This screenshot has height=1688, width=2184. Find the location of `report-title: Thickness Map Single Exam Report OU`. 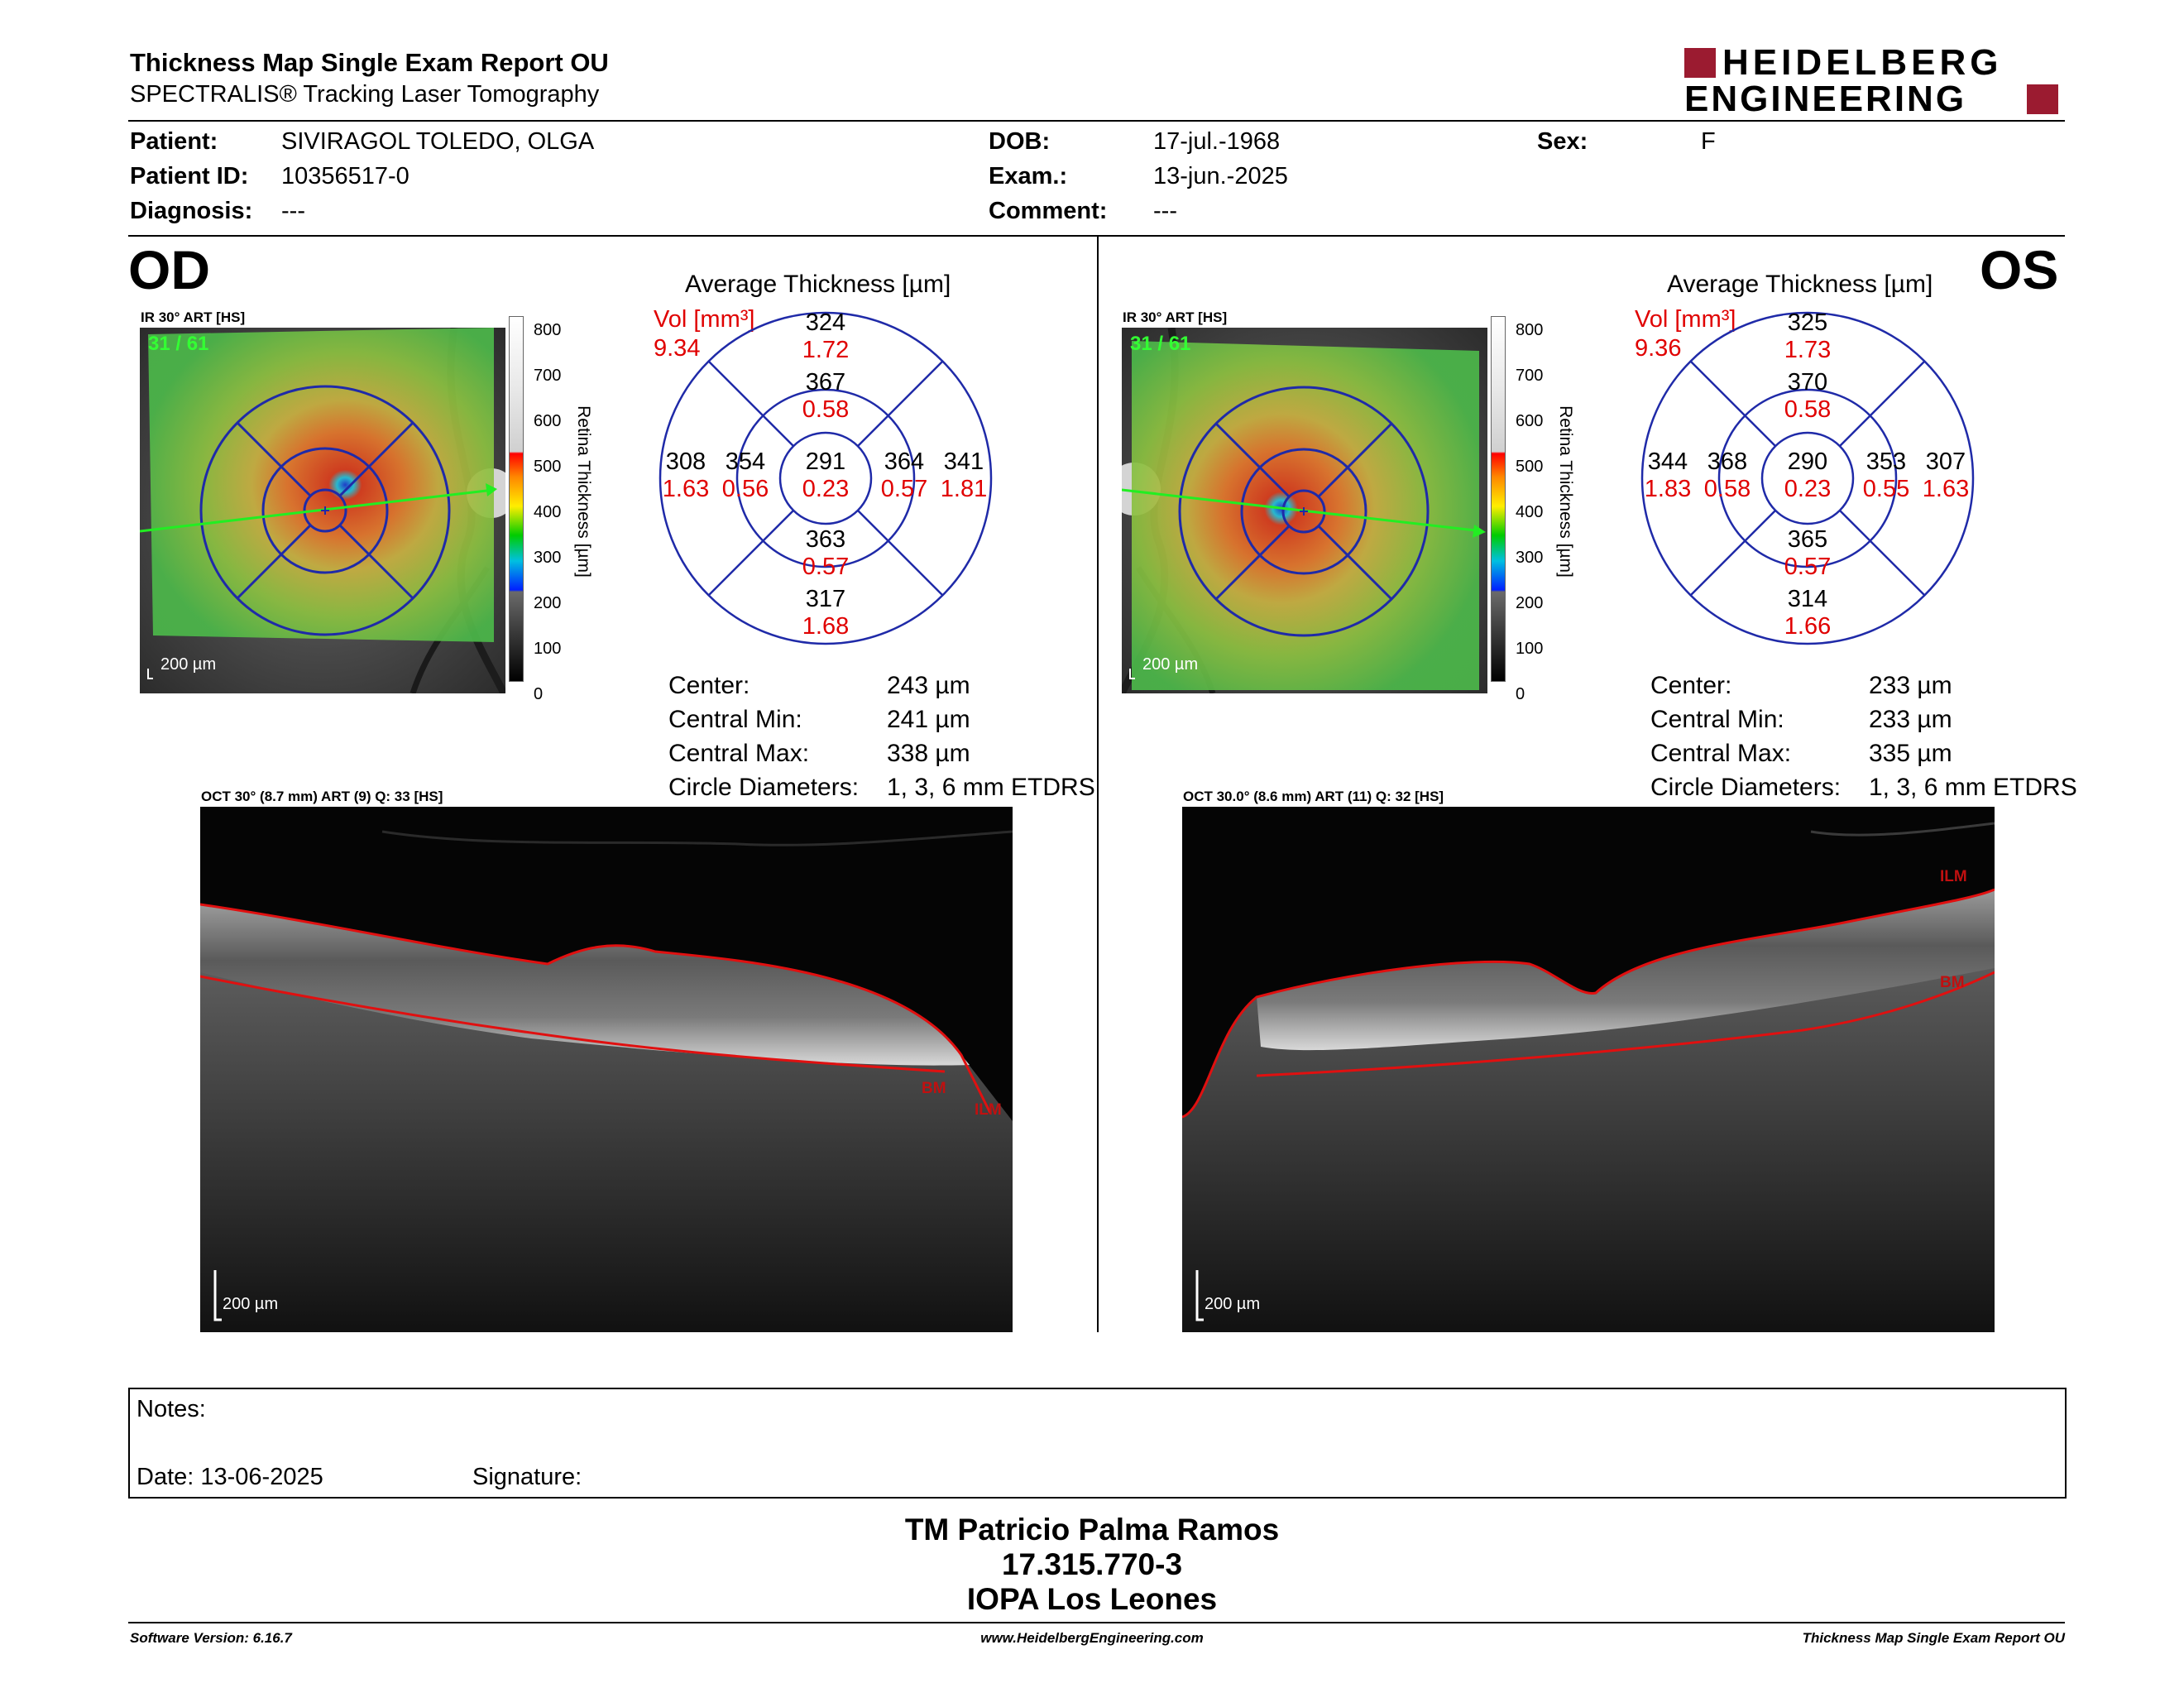

report-title: Thickness Map Single Exam Report OU is located at coordinates (369, 62).